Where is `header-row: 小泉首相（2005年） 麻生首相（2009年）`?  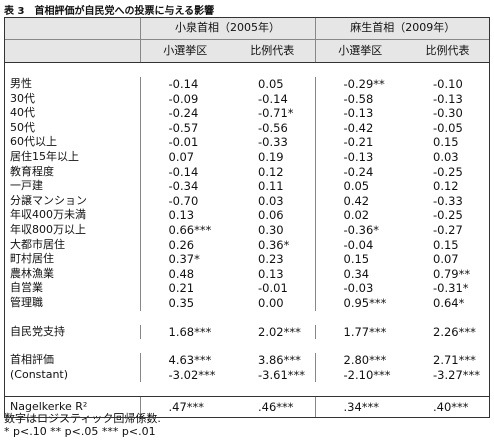 header-row: 小泉首相（2005年） 麻生首相（2009年） is located at coordinates (247, 28).